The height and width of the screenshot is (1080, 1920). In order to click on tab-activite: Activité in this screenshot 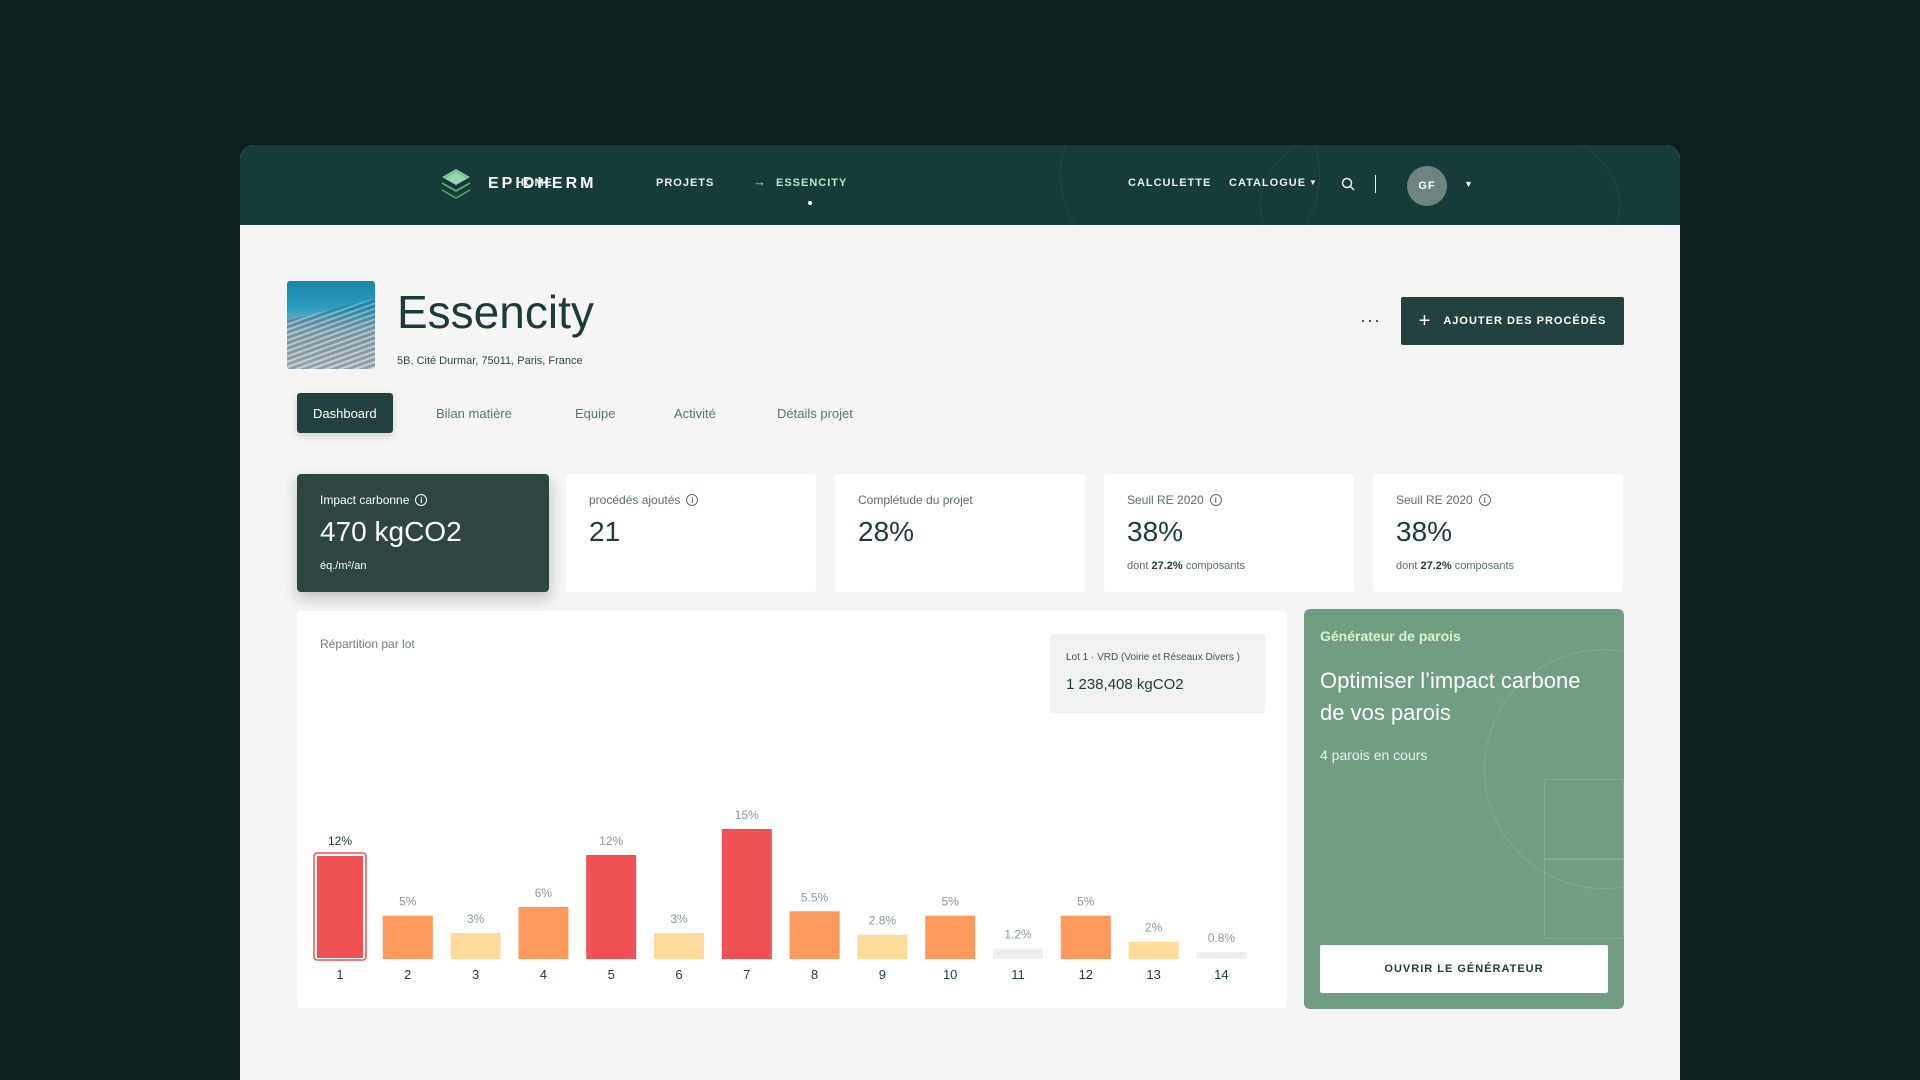, I will do `click(695, 413)`.